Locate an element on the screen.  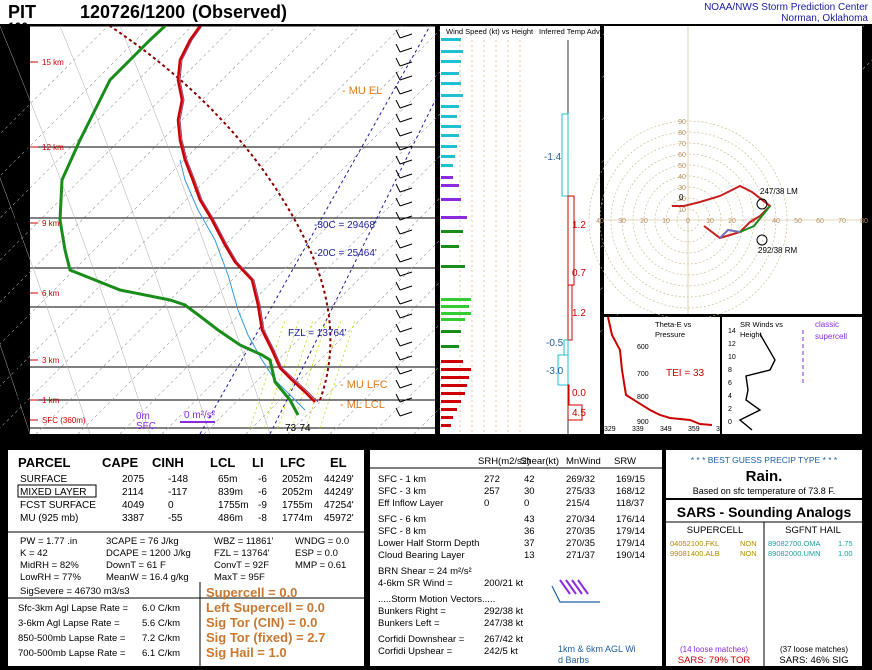
parcel-cell: 1774m is located at coordinates (297, 518).